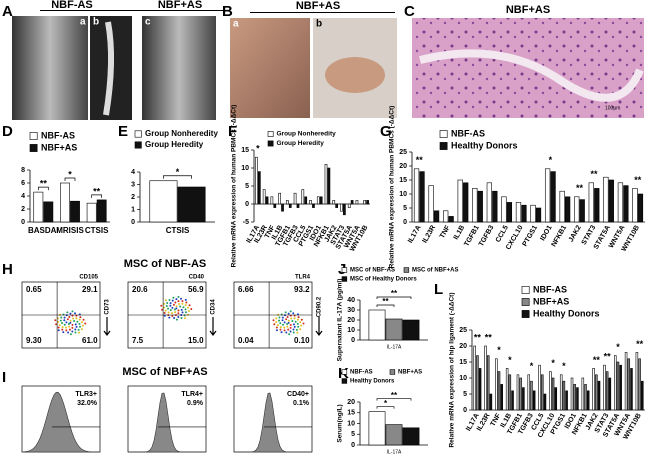 Image resolution: width=650 pixels, height=468 pixels. Describe the element at coordinates (97, 196) in the screenshot. I see `significance-bracket` at that location.